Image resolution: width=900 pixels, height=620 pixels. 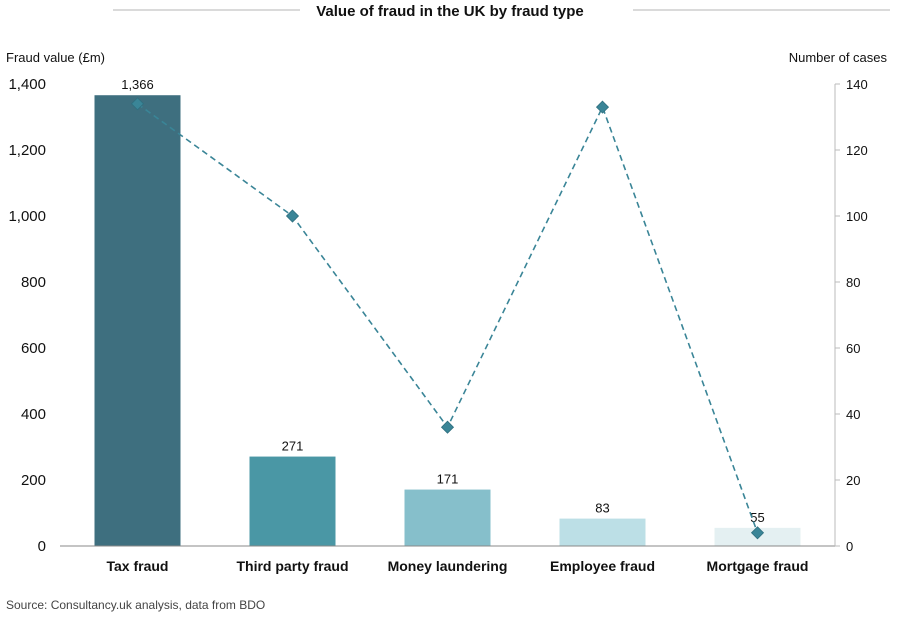 What do you see at coordinates (292, 566) in the screenshot?
I see `x-category-label: Third party fraud` at bounding box center [292, 566].